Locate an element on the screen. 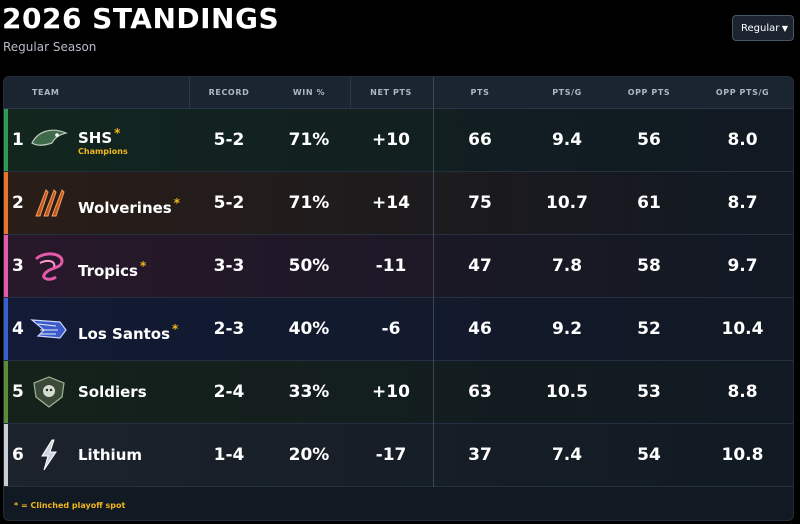 The width and height of the screenshot is (800, 524). cell-pts-g: 7.4 is located at coordinates (567, 455).